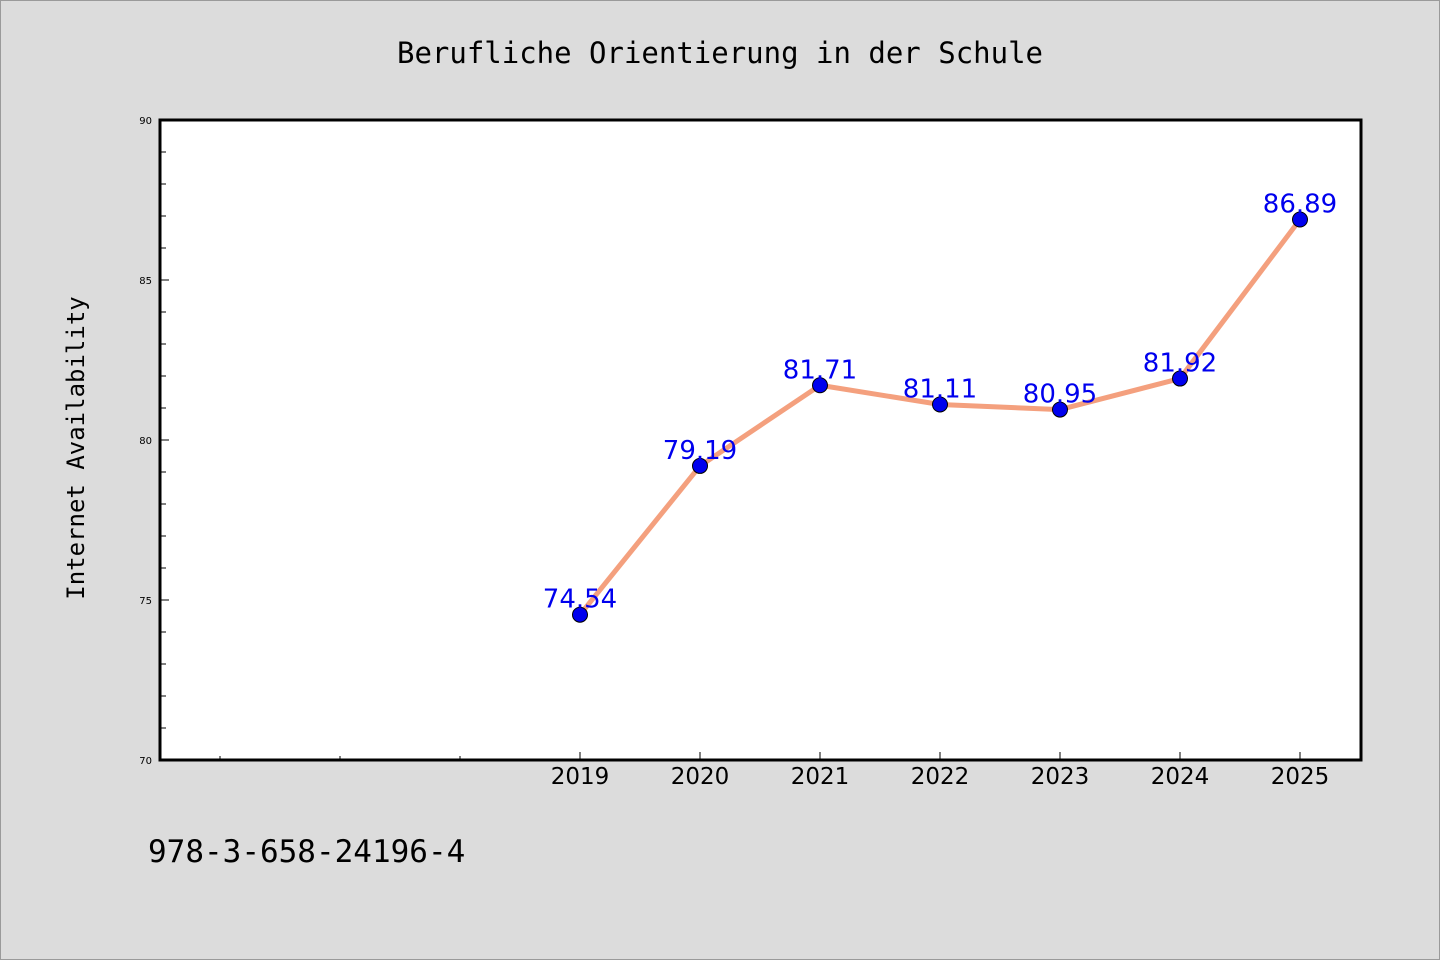 This screenshot has width=1440, height=960. What do you see at coordinates (1060, 395) in the screenshot?
I see `data-point-label: 80.95` at bounding box center [1060, 395].